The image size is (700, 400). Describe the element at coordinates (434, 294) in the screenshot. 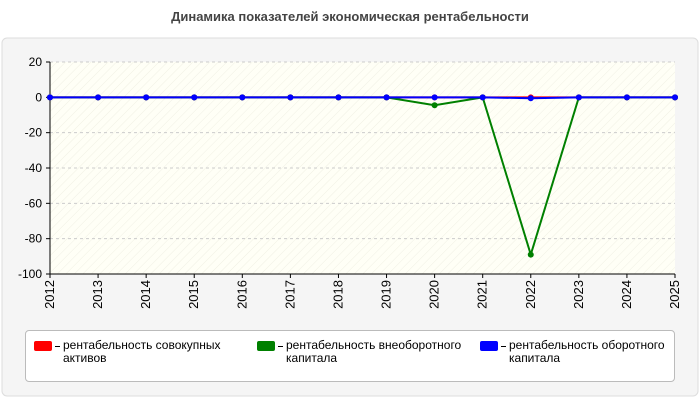

I see `x-tick-label: 2020` at that location.